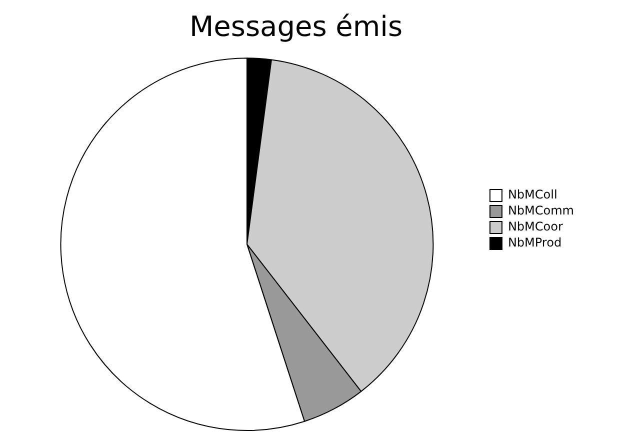  What do you see at coordinates (535, 243) in the screenshot?
I see `legend-label: NbMProd` at bounding box center [535, 243].